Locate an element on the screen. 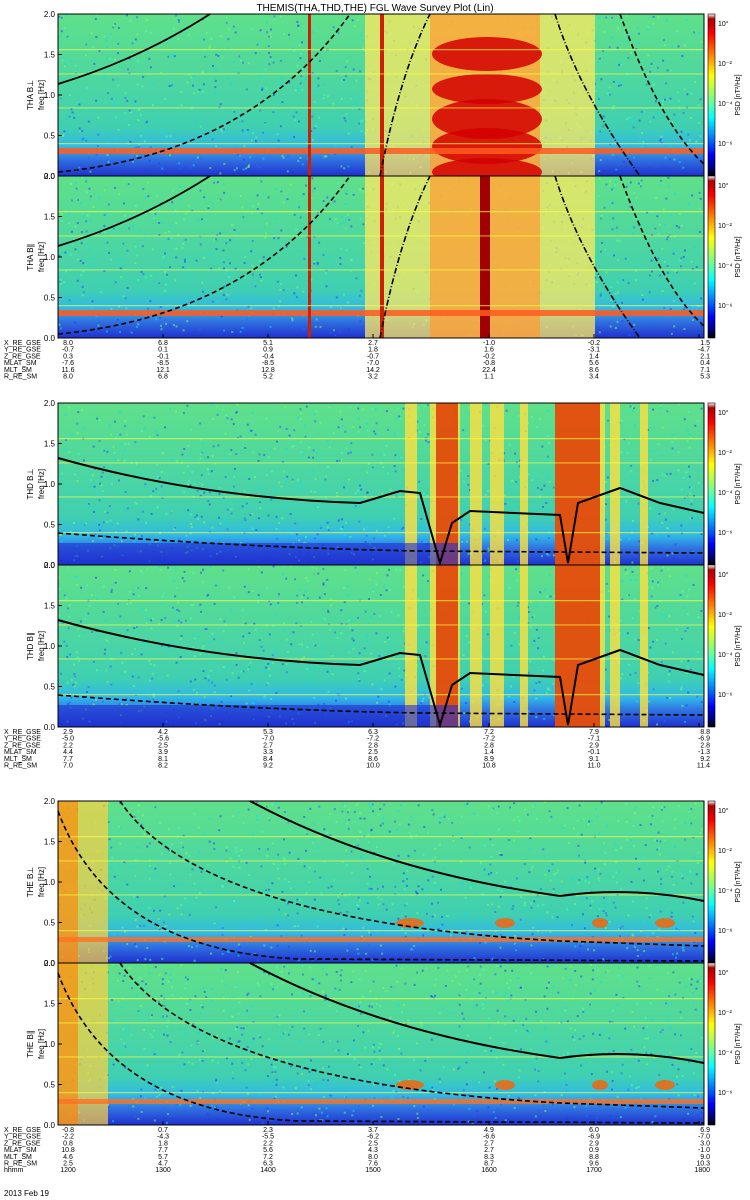  orbit-value: -8.5 is located at coordinates (163, 363).